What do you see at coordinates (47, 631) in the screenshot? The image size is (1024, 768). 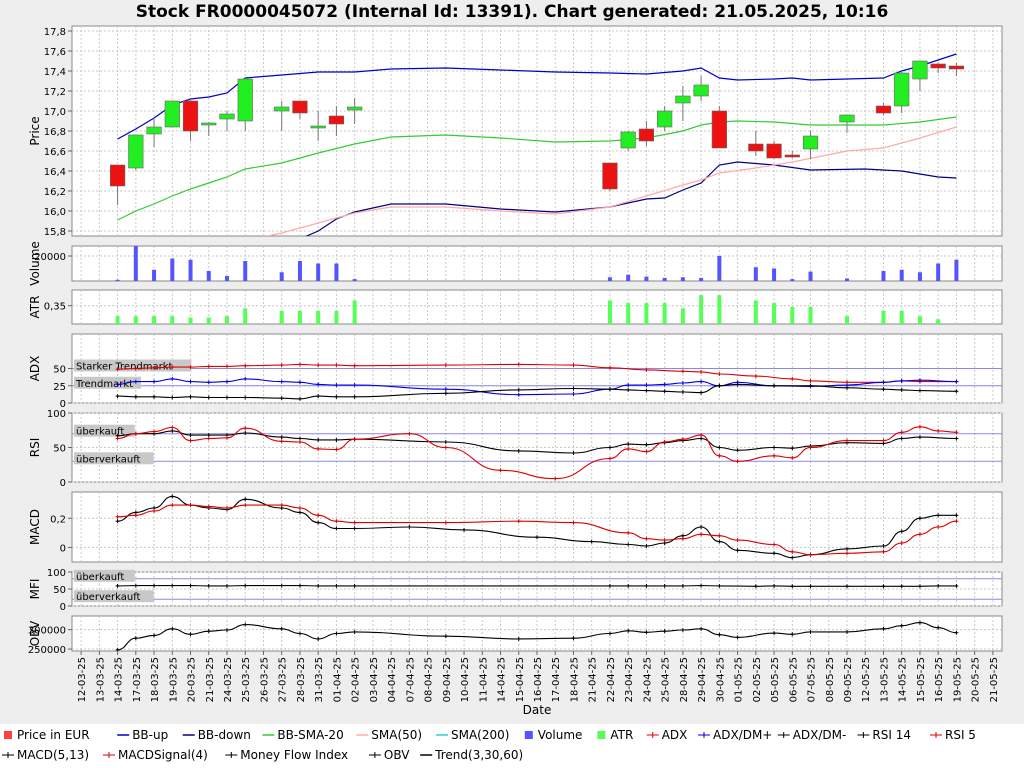 I see `y-tick-label: 300000` at bounding box center [47, 631].